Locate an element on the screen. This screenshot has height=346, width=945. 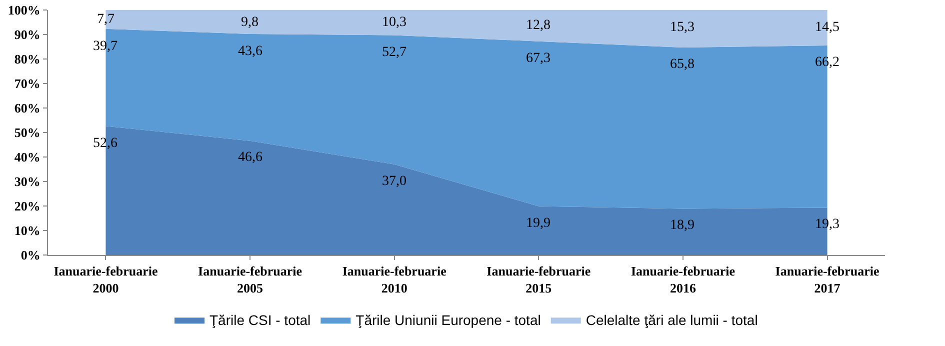
data-label: 39,7 is located at coordinates (105, 46).